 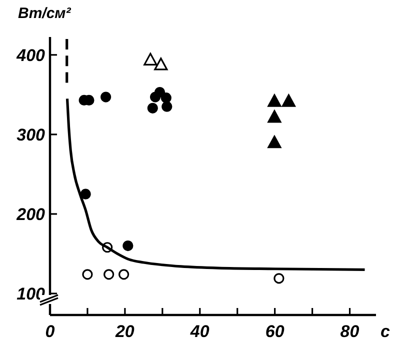 I want to click on y-axis-title: Вт/см², so click(x=45, y=13).